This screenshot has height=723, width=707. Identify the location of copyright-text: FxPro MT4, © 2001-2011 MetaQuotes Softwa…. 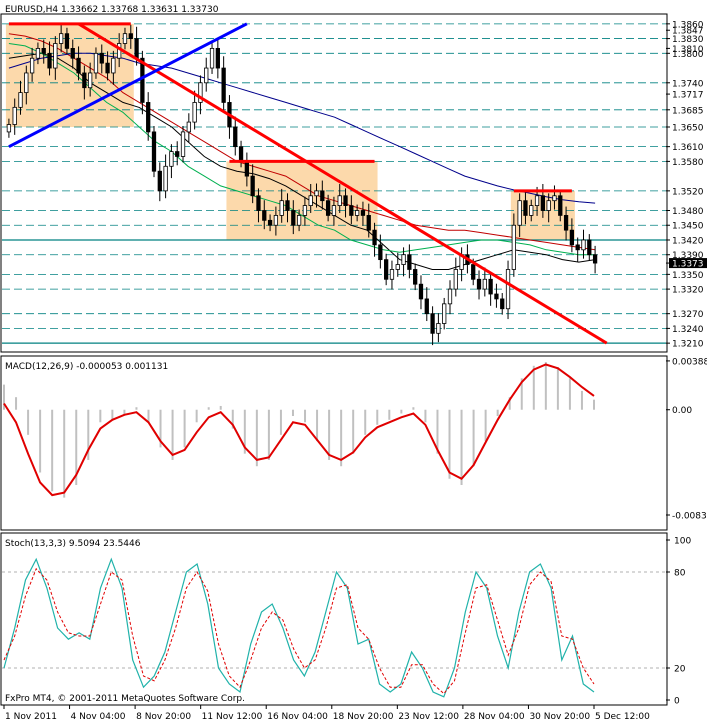
(125, 699).